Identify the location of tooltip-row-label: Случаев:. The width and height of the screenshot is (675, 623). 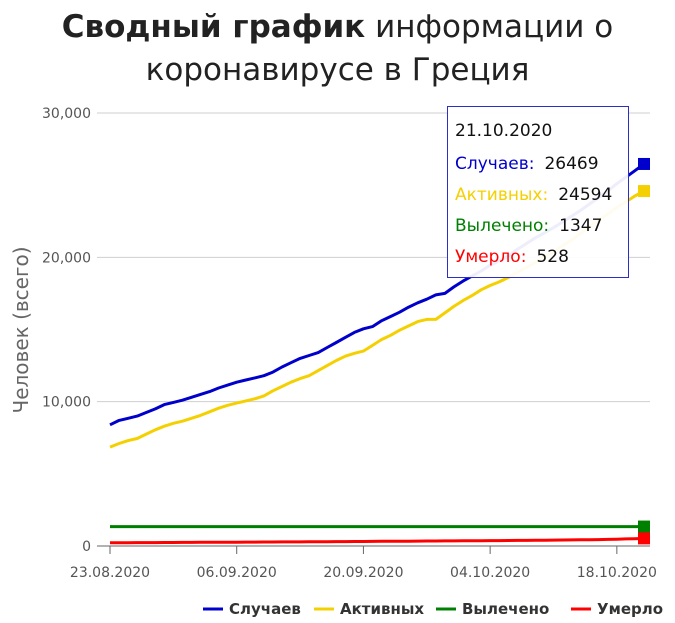
(495, 164).